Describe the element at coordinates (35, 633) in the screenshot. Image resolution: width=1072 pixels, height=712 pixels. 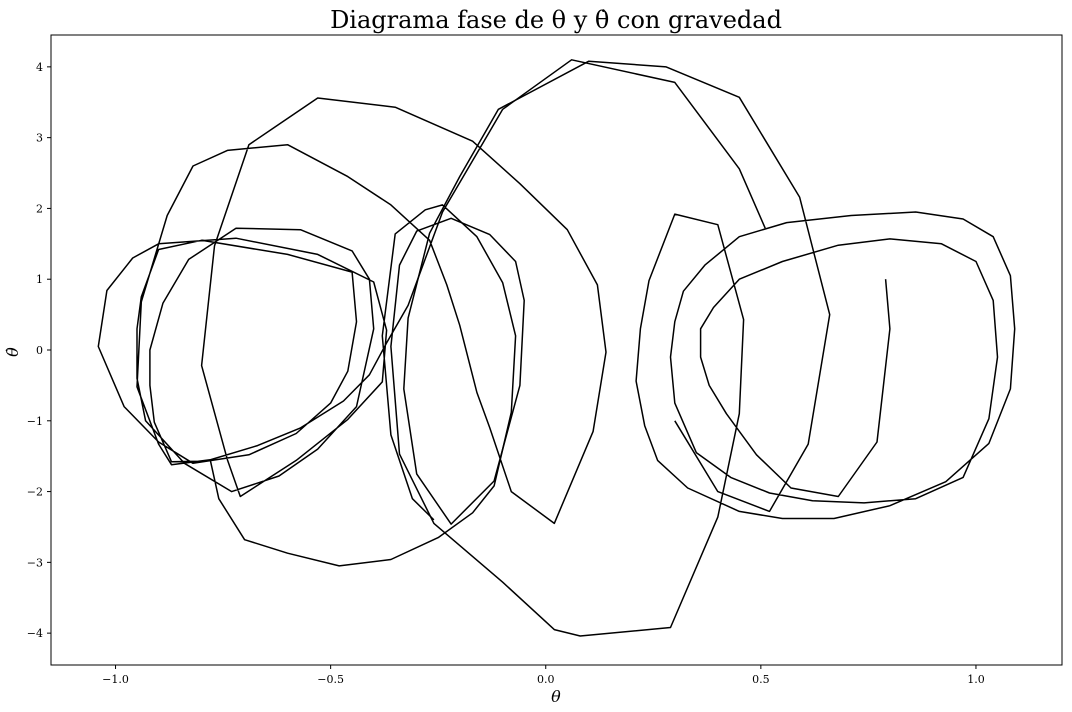
I see `y-tick-label: −4` at that location.